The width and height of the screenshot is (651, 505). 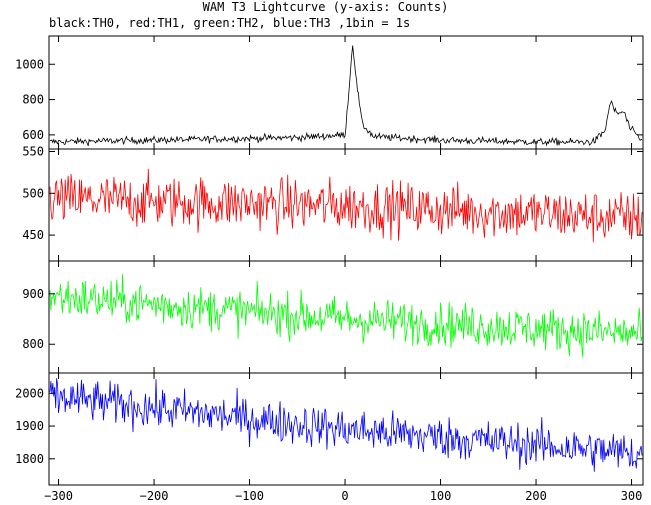 I want to click on x-tick-label: 100, so click(x=441, y=496).